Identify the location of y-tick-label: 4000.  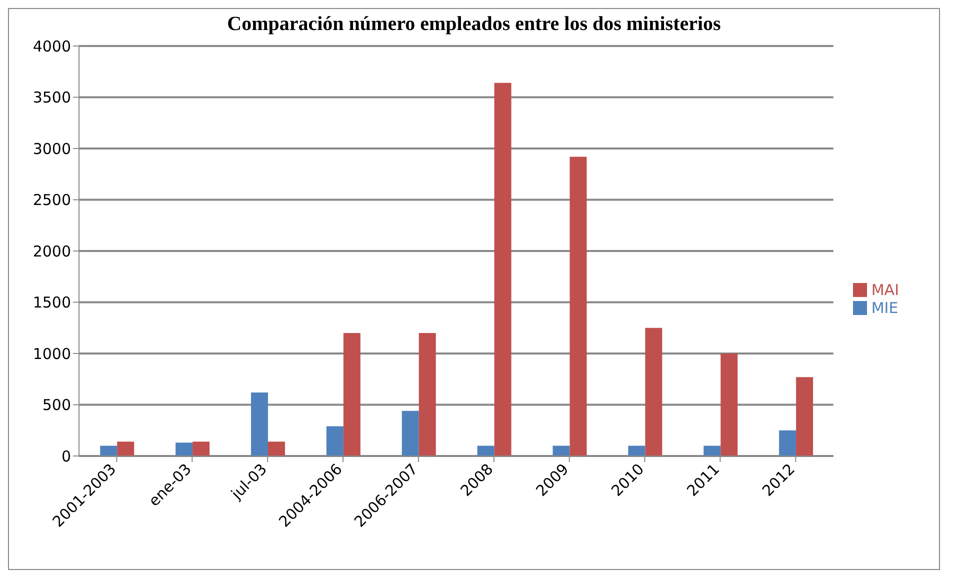
(51, 46).